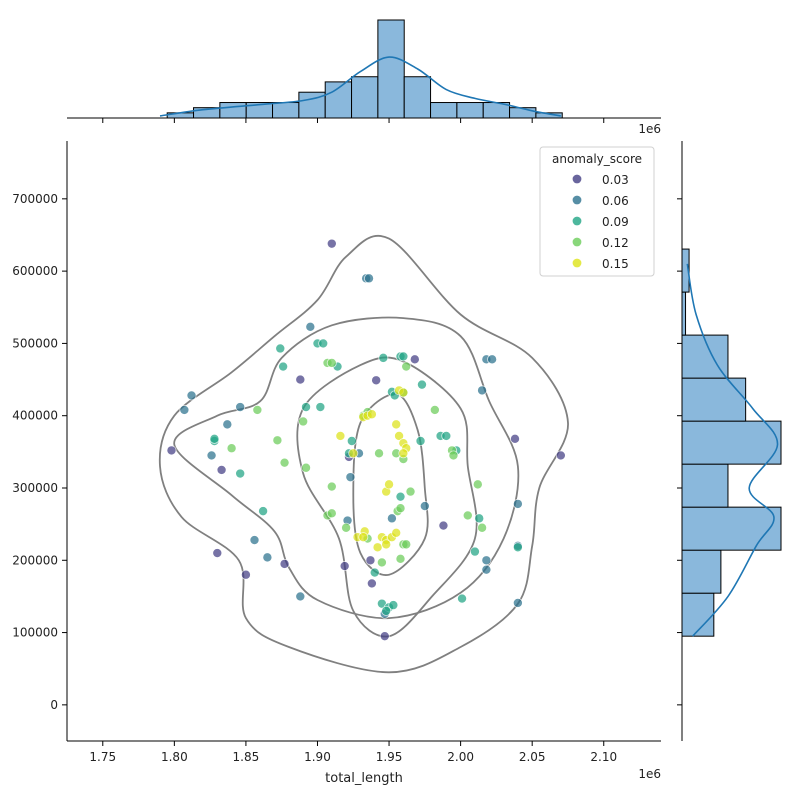 The image size is (800, 804). What do you see at coordinates (389, 757) in the screenshot?
I see `x-tick-label: 1.95` at bounding box center [389, 757].